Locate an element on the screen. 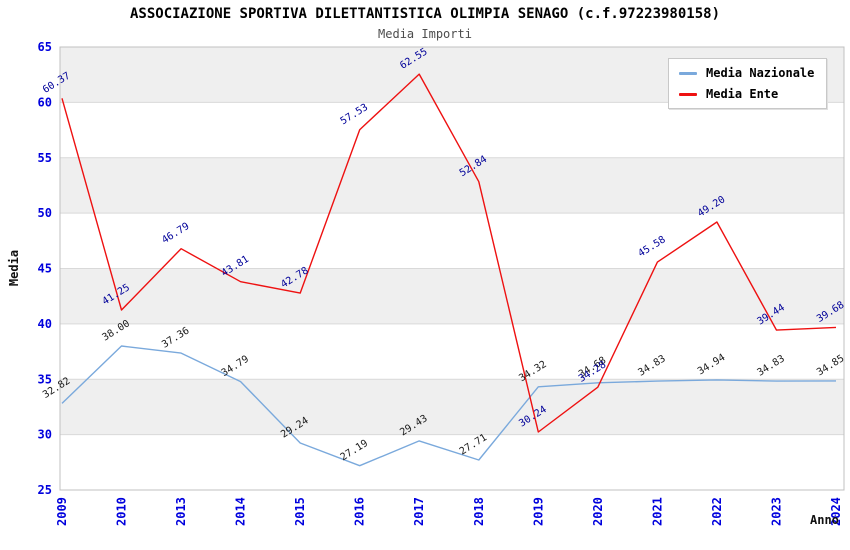 The height and width of the screenshot is (550, 850). svg-text: 2013 is located at coordinates (181, 511).